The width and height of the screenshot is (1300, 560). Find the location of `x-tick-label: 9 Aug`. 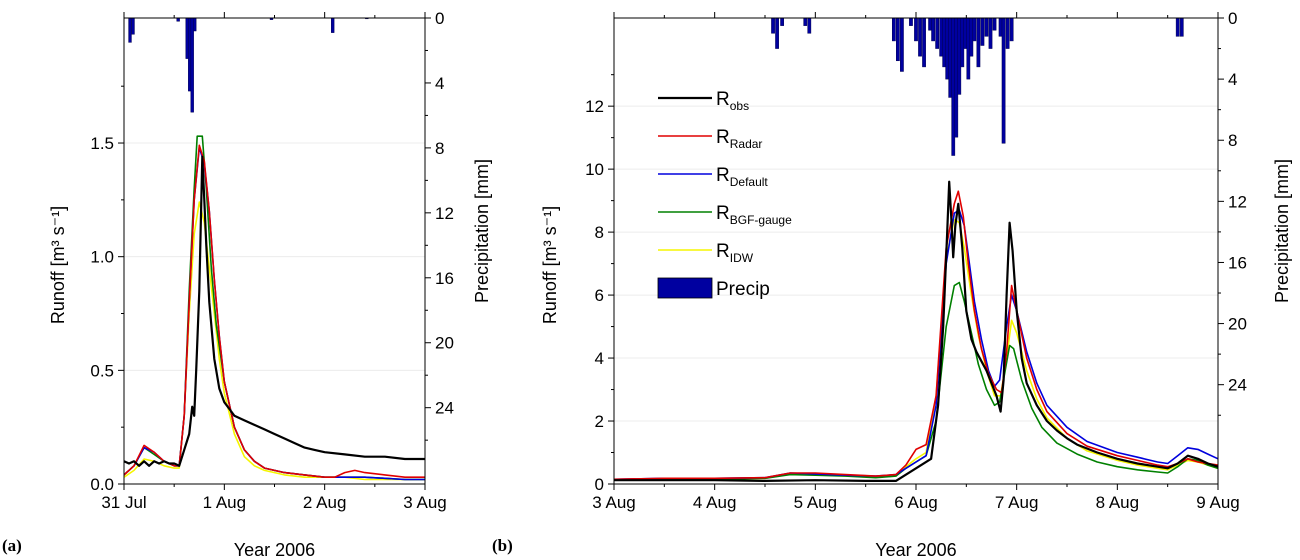

x-tick-label: 9 Aug is located at coordinates (1218, 502).